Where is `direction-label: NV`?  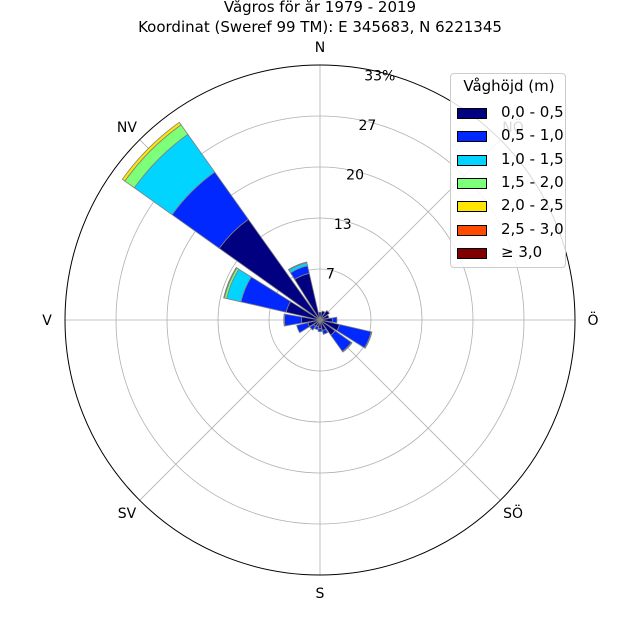
direction-label: NV is located at coordinates (127, 128).